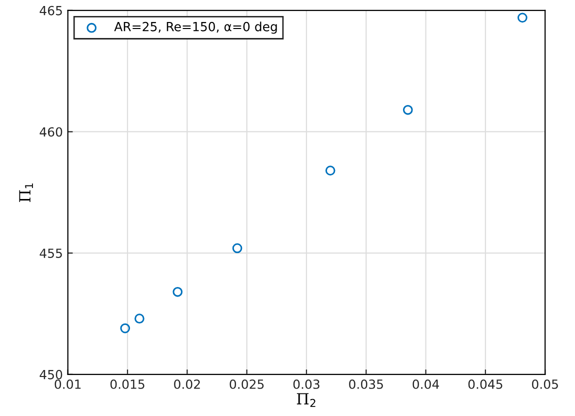 The width and height of the screenshot is (575, 416). I want to click on x-tick-label: 0.025, so click(247, 384).